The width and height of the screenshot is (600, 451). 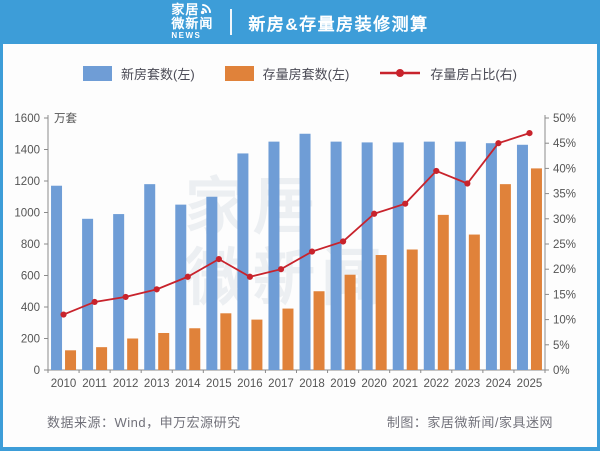 I want to click on x-label-2014: 2014, so click(x=188, y=384).